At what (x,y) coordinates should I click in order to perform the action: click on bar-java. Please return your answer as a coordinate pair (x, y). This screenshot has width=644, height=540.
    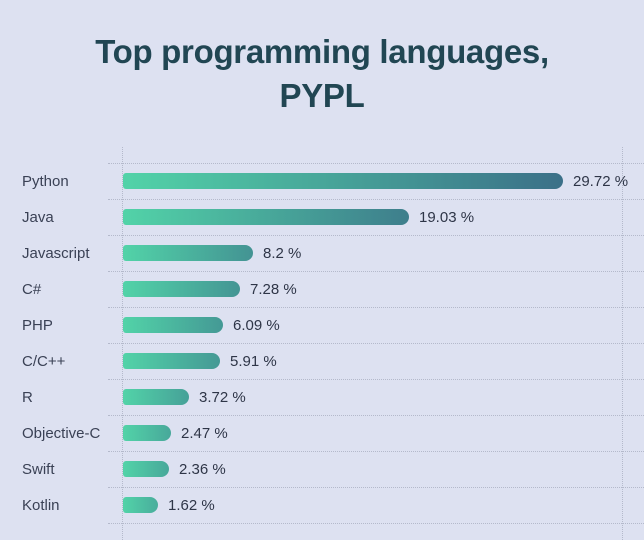
    Looking at the image, I should click on (266, 217).